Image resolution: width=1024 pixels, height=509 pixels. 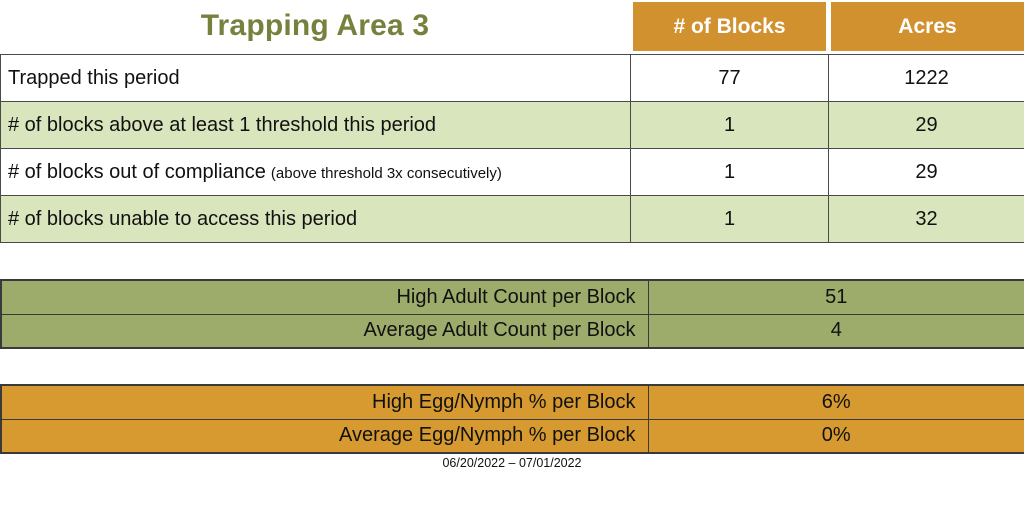 I want to click on row-label: High Egg/Nymph % per Block, so click(x=324, y=402).